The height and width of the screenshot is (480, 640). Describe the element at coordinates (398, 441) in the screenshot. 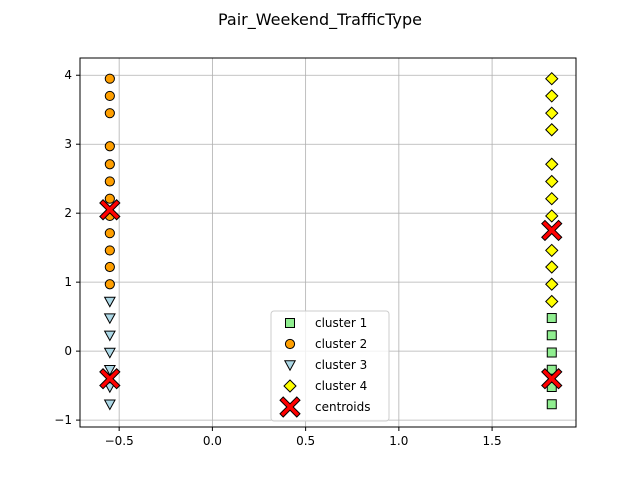

I see `x-tick-label: 1.0` at that location.